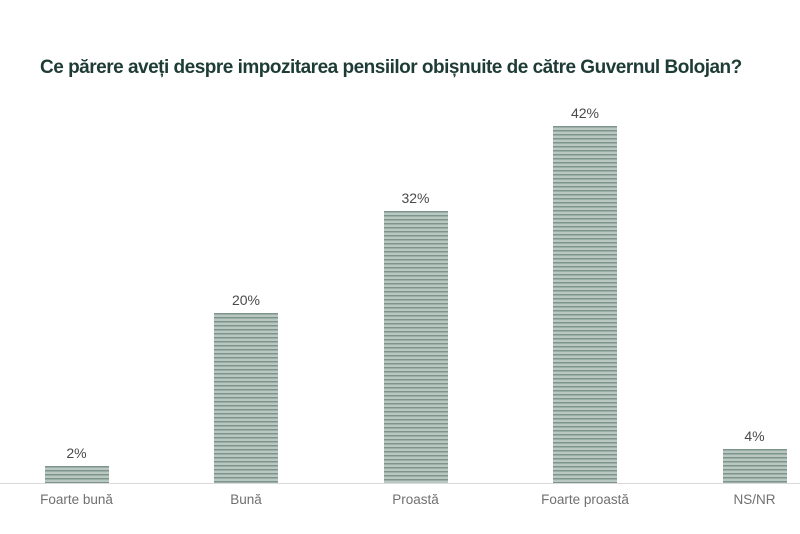 This screenshot has width=800, height=534. I want to click on x-axis-label-proasta: Proastă, so click(415, 499).